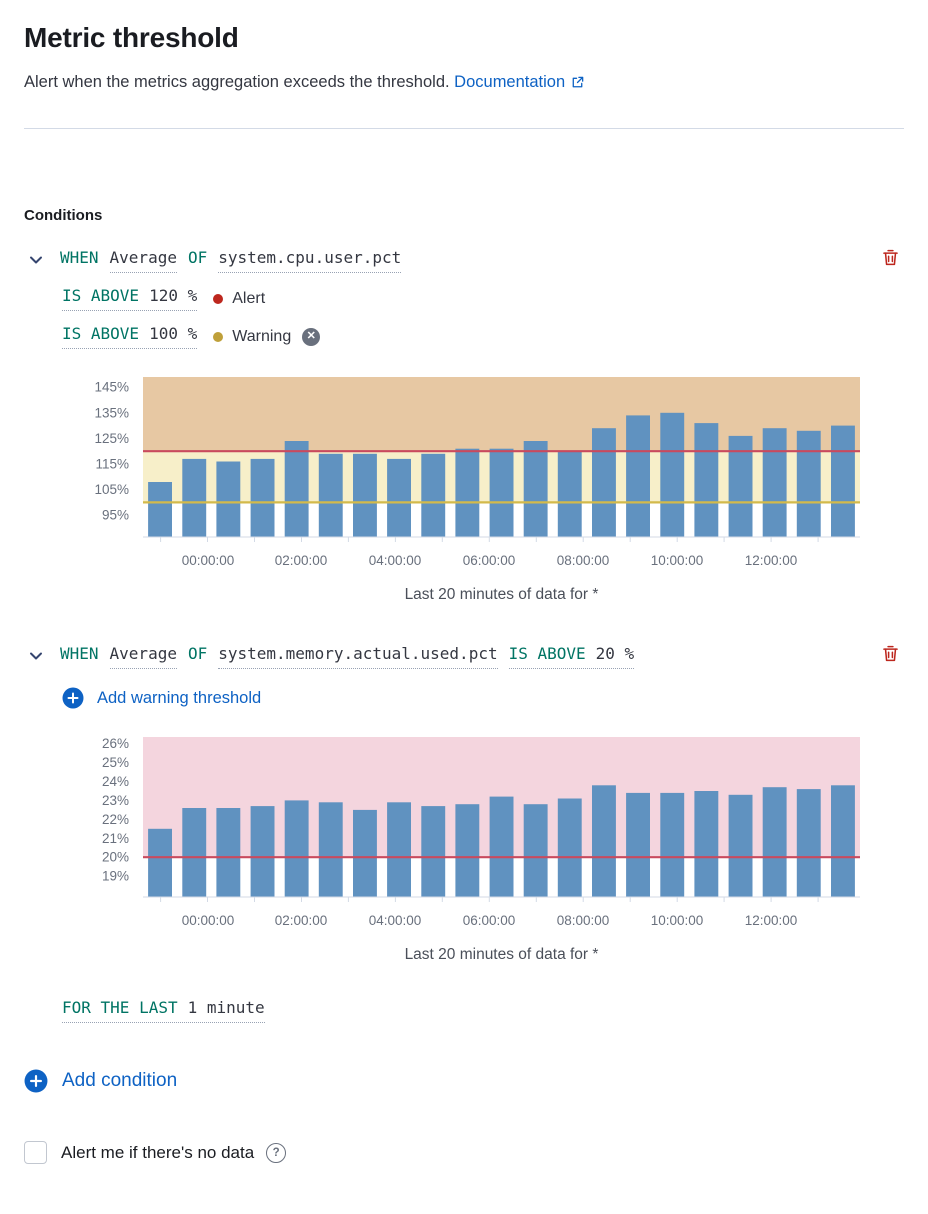 This screenshot has width=928, height=1214. Describe the element at coordinates (63, 215) in the screenshot. I see `conditions-heading: Conditions` at that location.